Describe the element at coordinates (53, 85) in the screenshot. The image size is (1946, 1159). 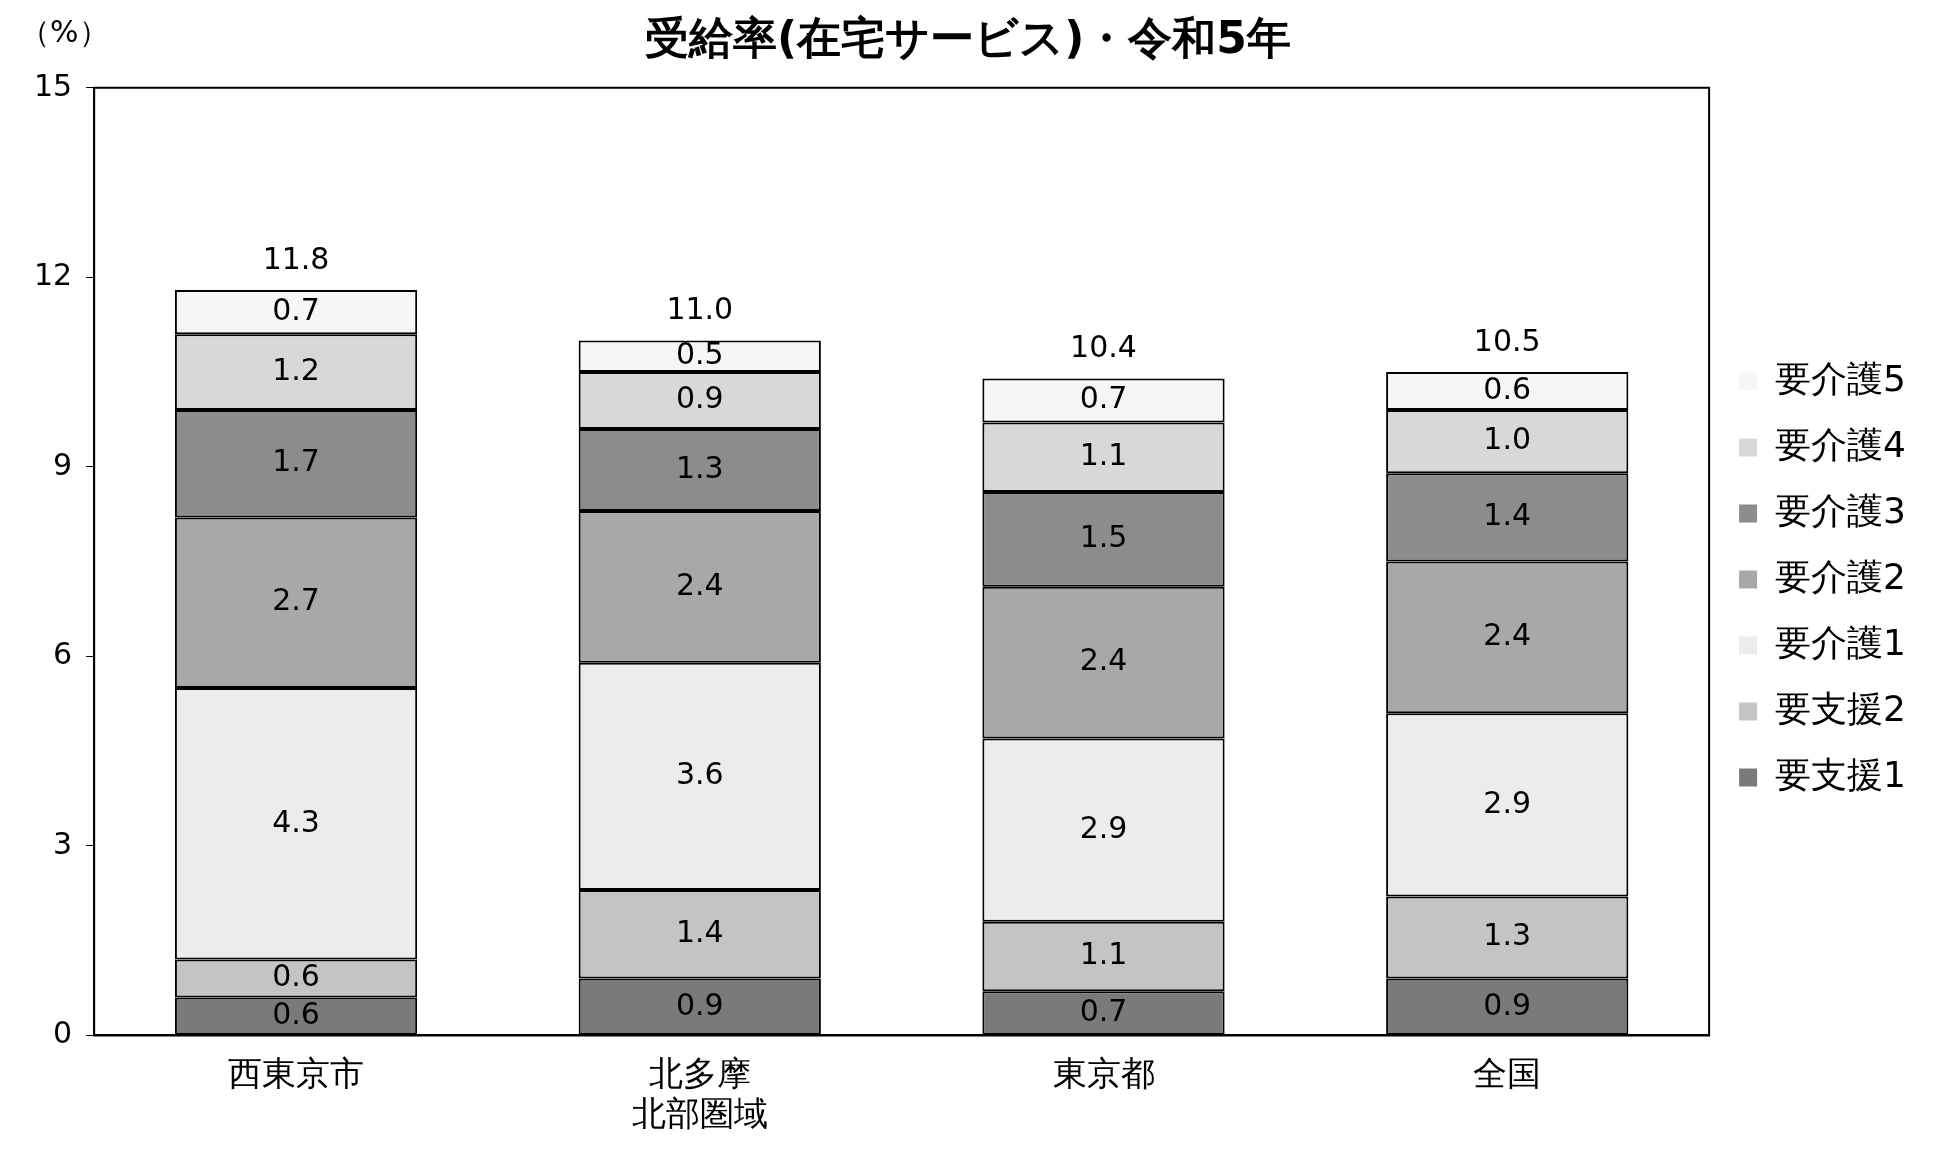
I see `y-tick-label: 15` at that location.